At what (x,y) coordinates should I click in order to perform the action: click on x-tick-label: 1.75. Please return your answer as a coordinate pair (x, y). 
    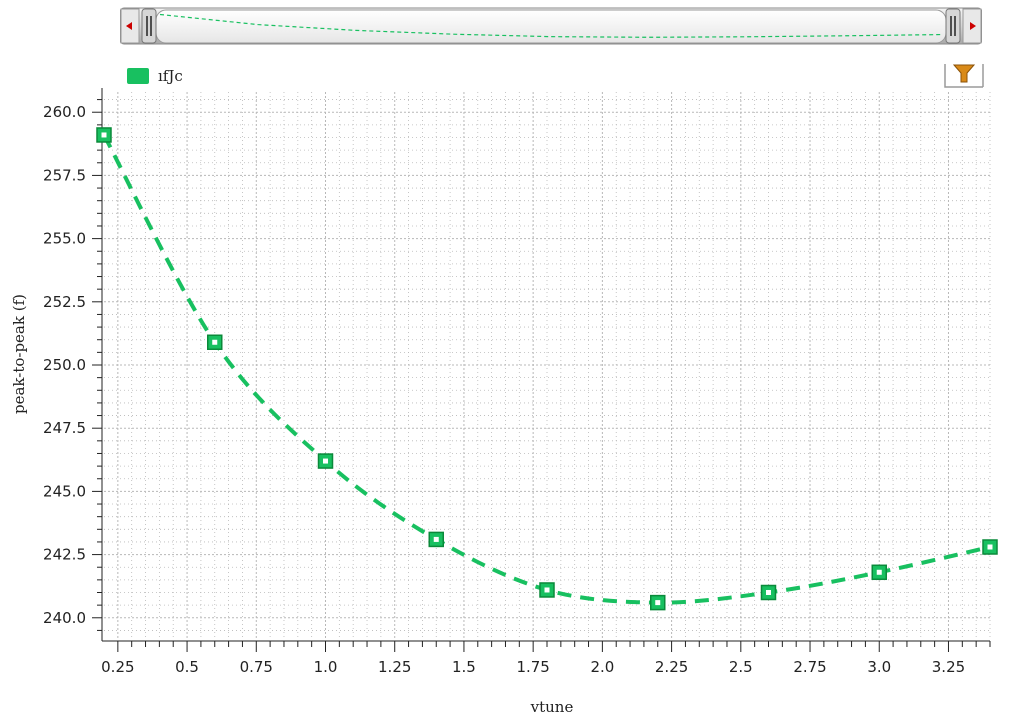
    Looking at the image, I should click on (532, 667).